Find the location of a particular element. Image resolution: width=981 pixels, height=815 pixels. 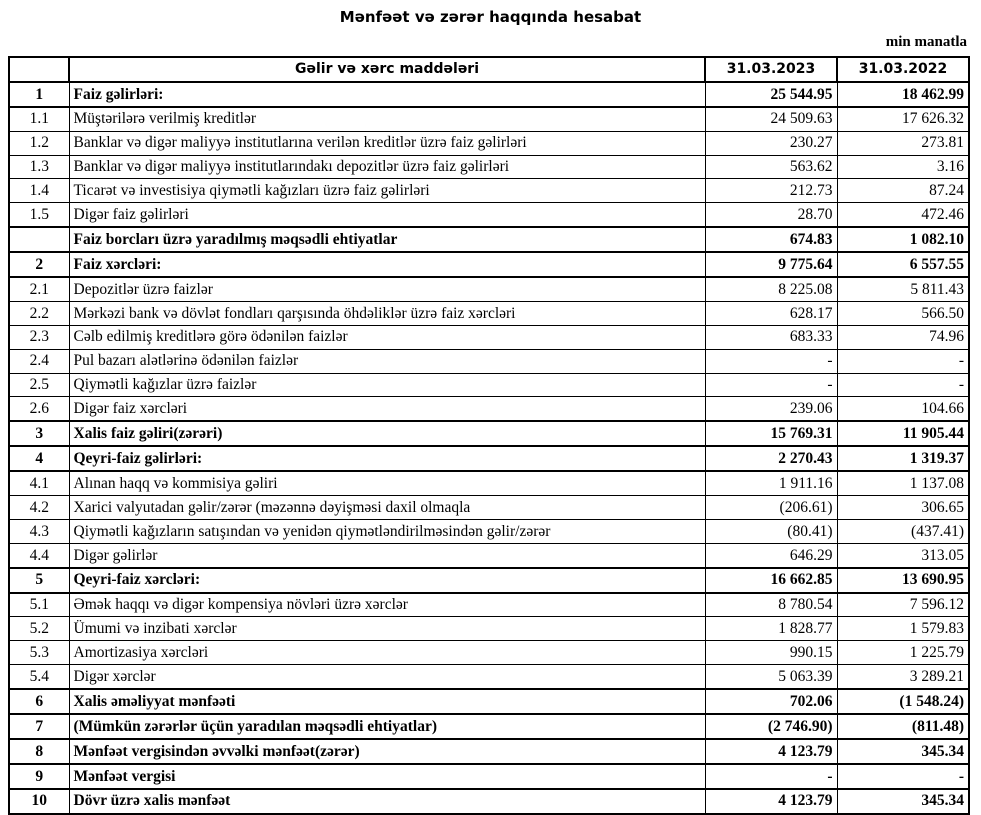

row-number: 1.1 is located at coordinates (39, 119).